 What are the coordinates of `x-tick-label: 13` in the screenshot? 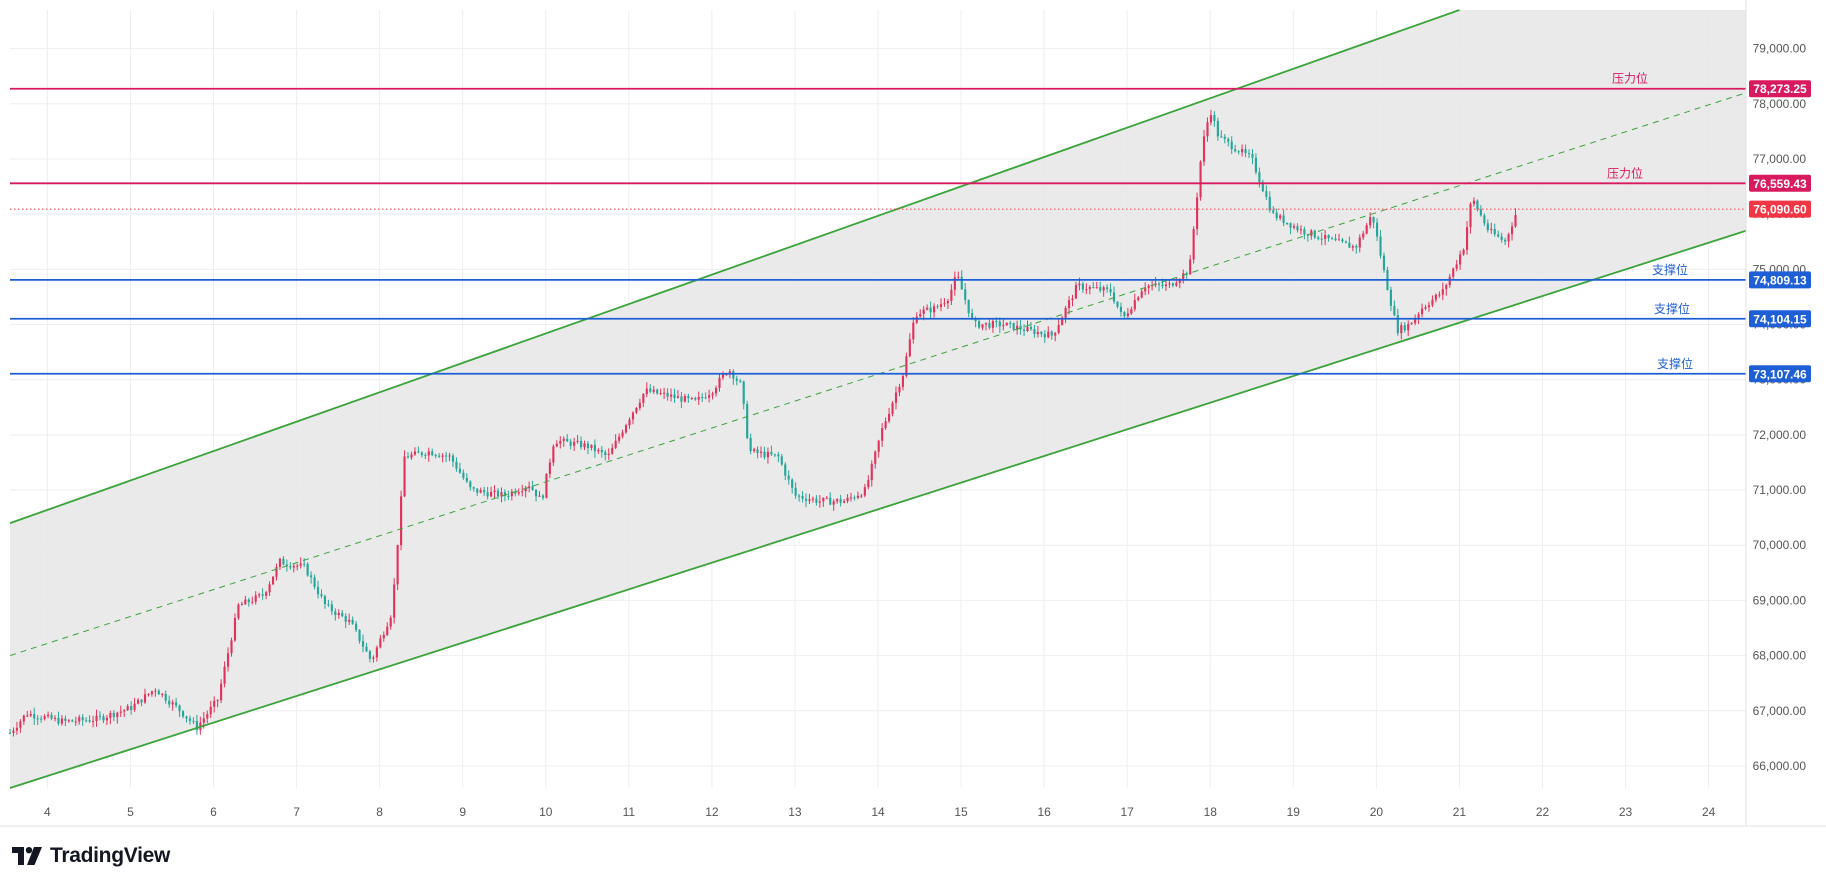 It's located at (795, 812).